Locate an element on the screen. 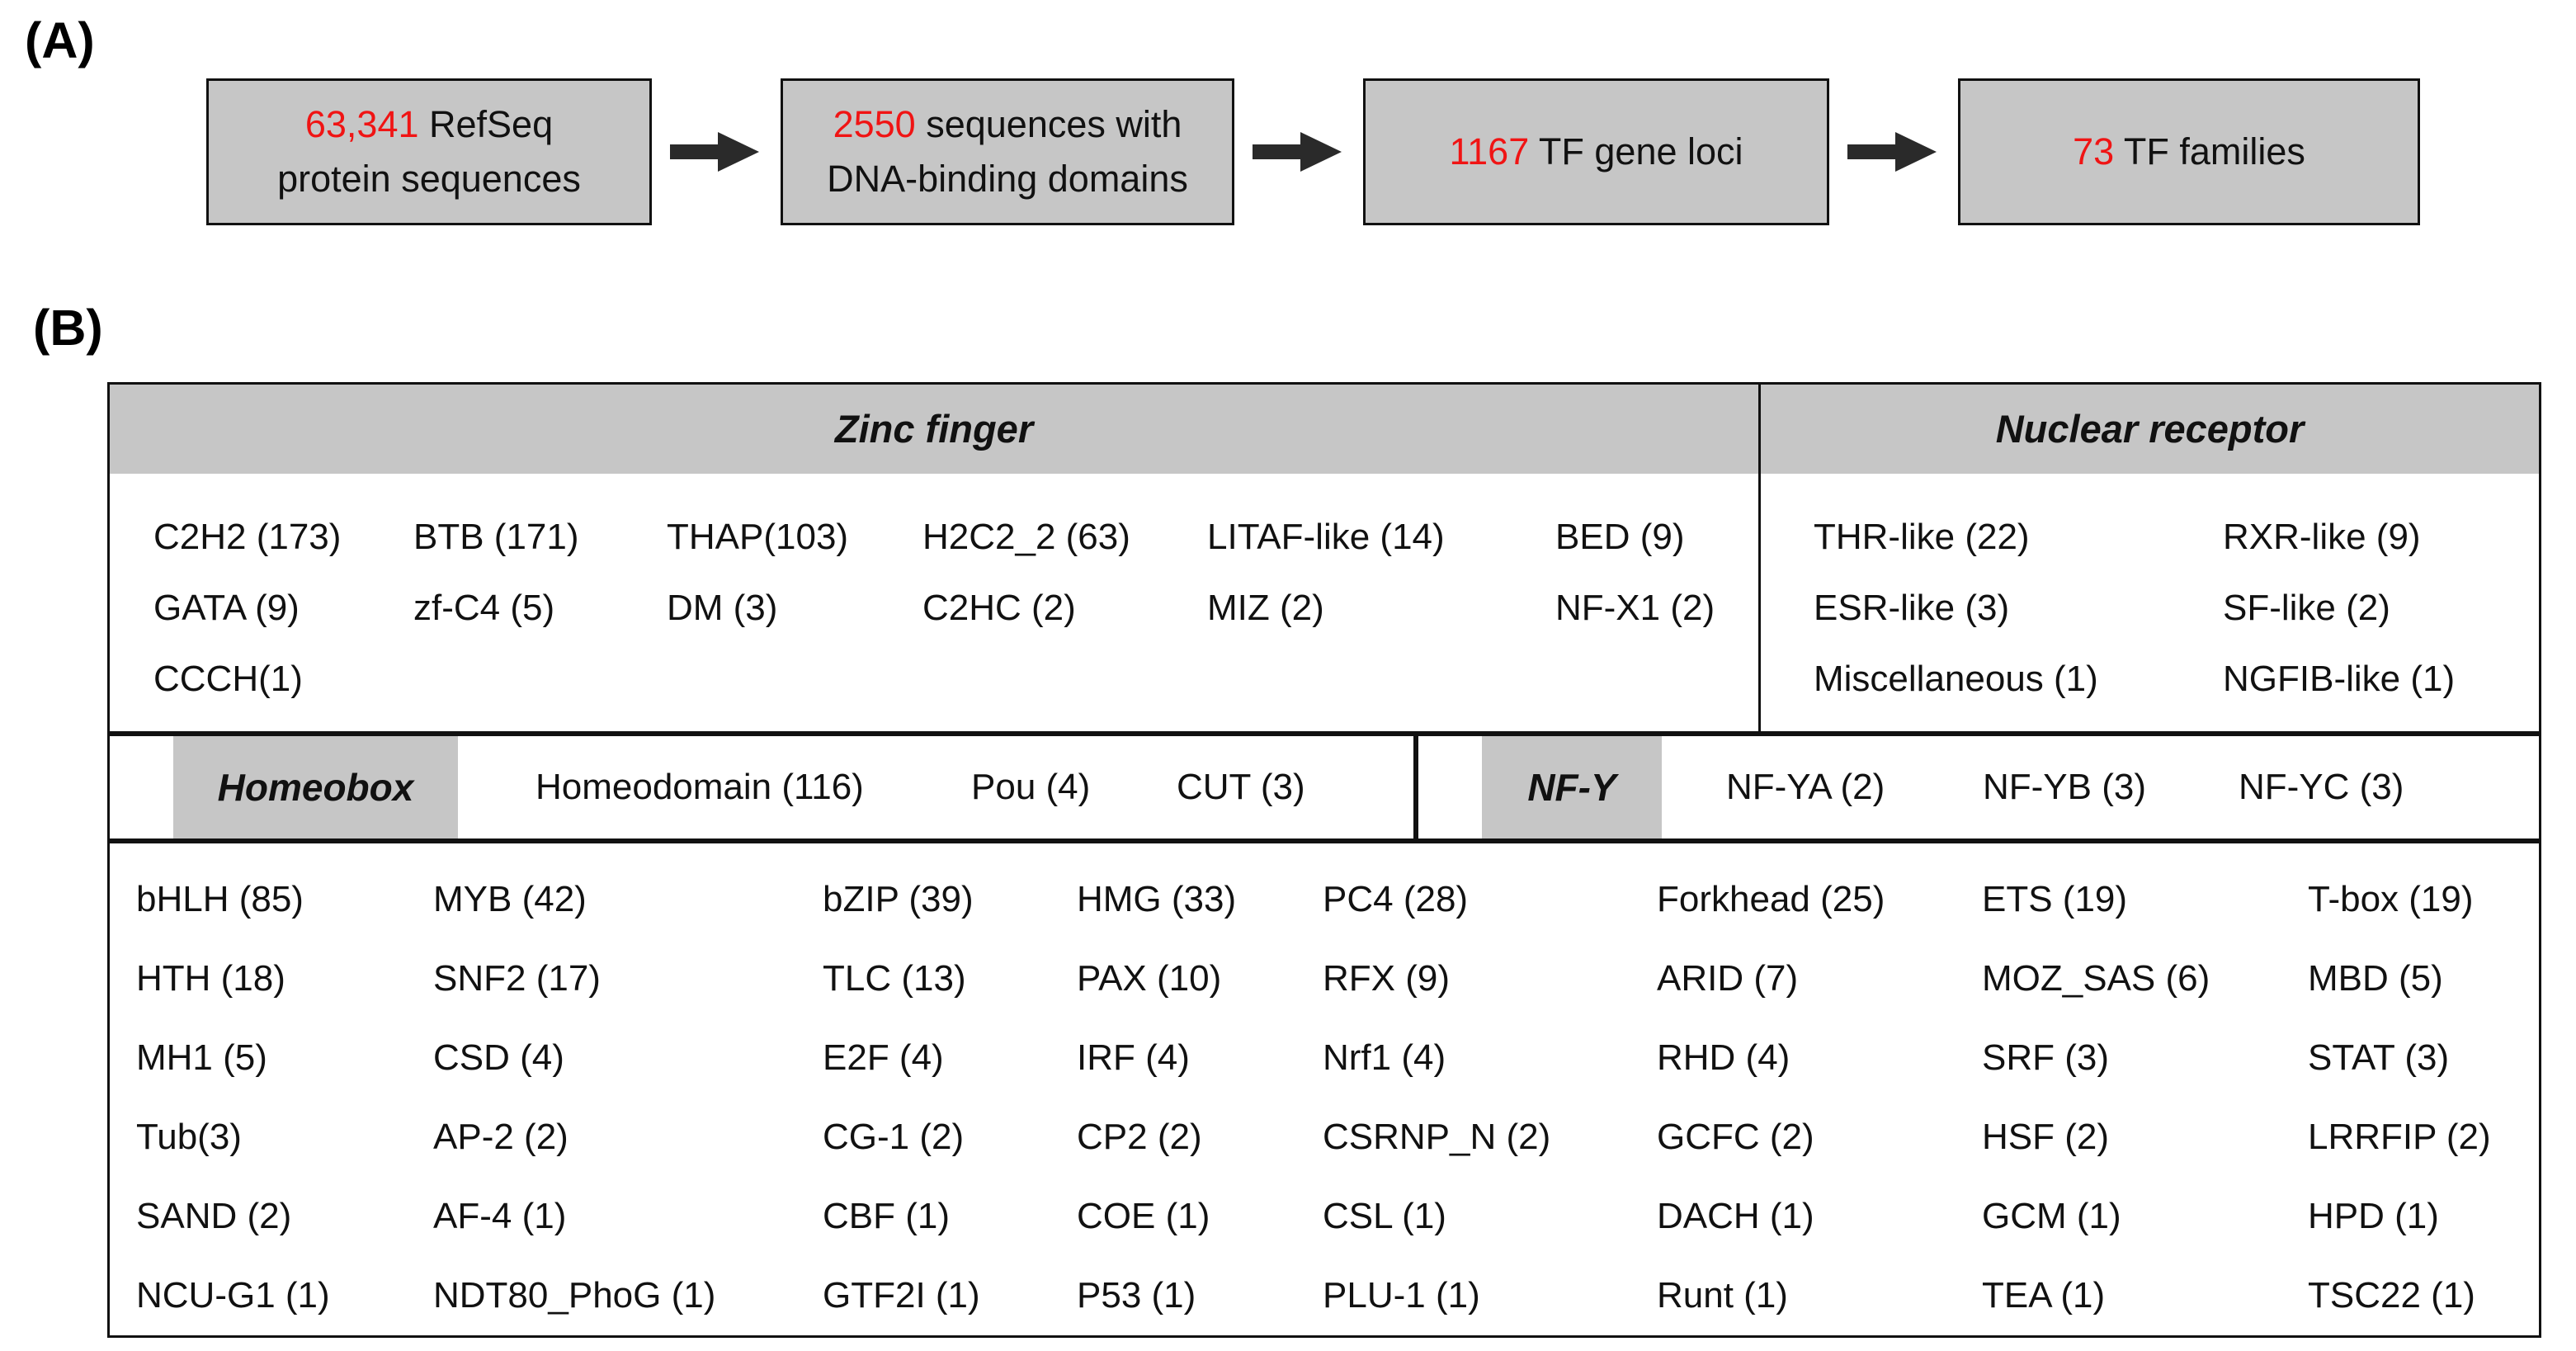 The height and width of the screenshot is (1351, 2576). step-text: TF gene loci is located at coordinates (1636, 151).